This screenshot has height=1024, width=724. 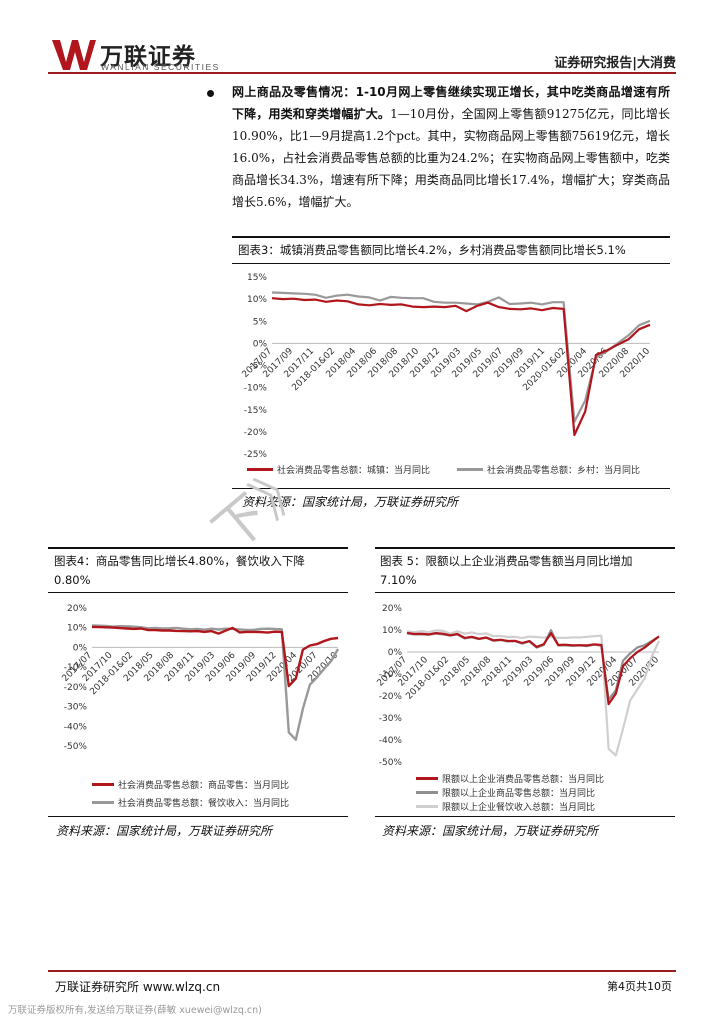 I want to click on fig5-top-rule, so click(x=525, y=548).